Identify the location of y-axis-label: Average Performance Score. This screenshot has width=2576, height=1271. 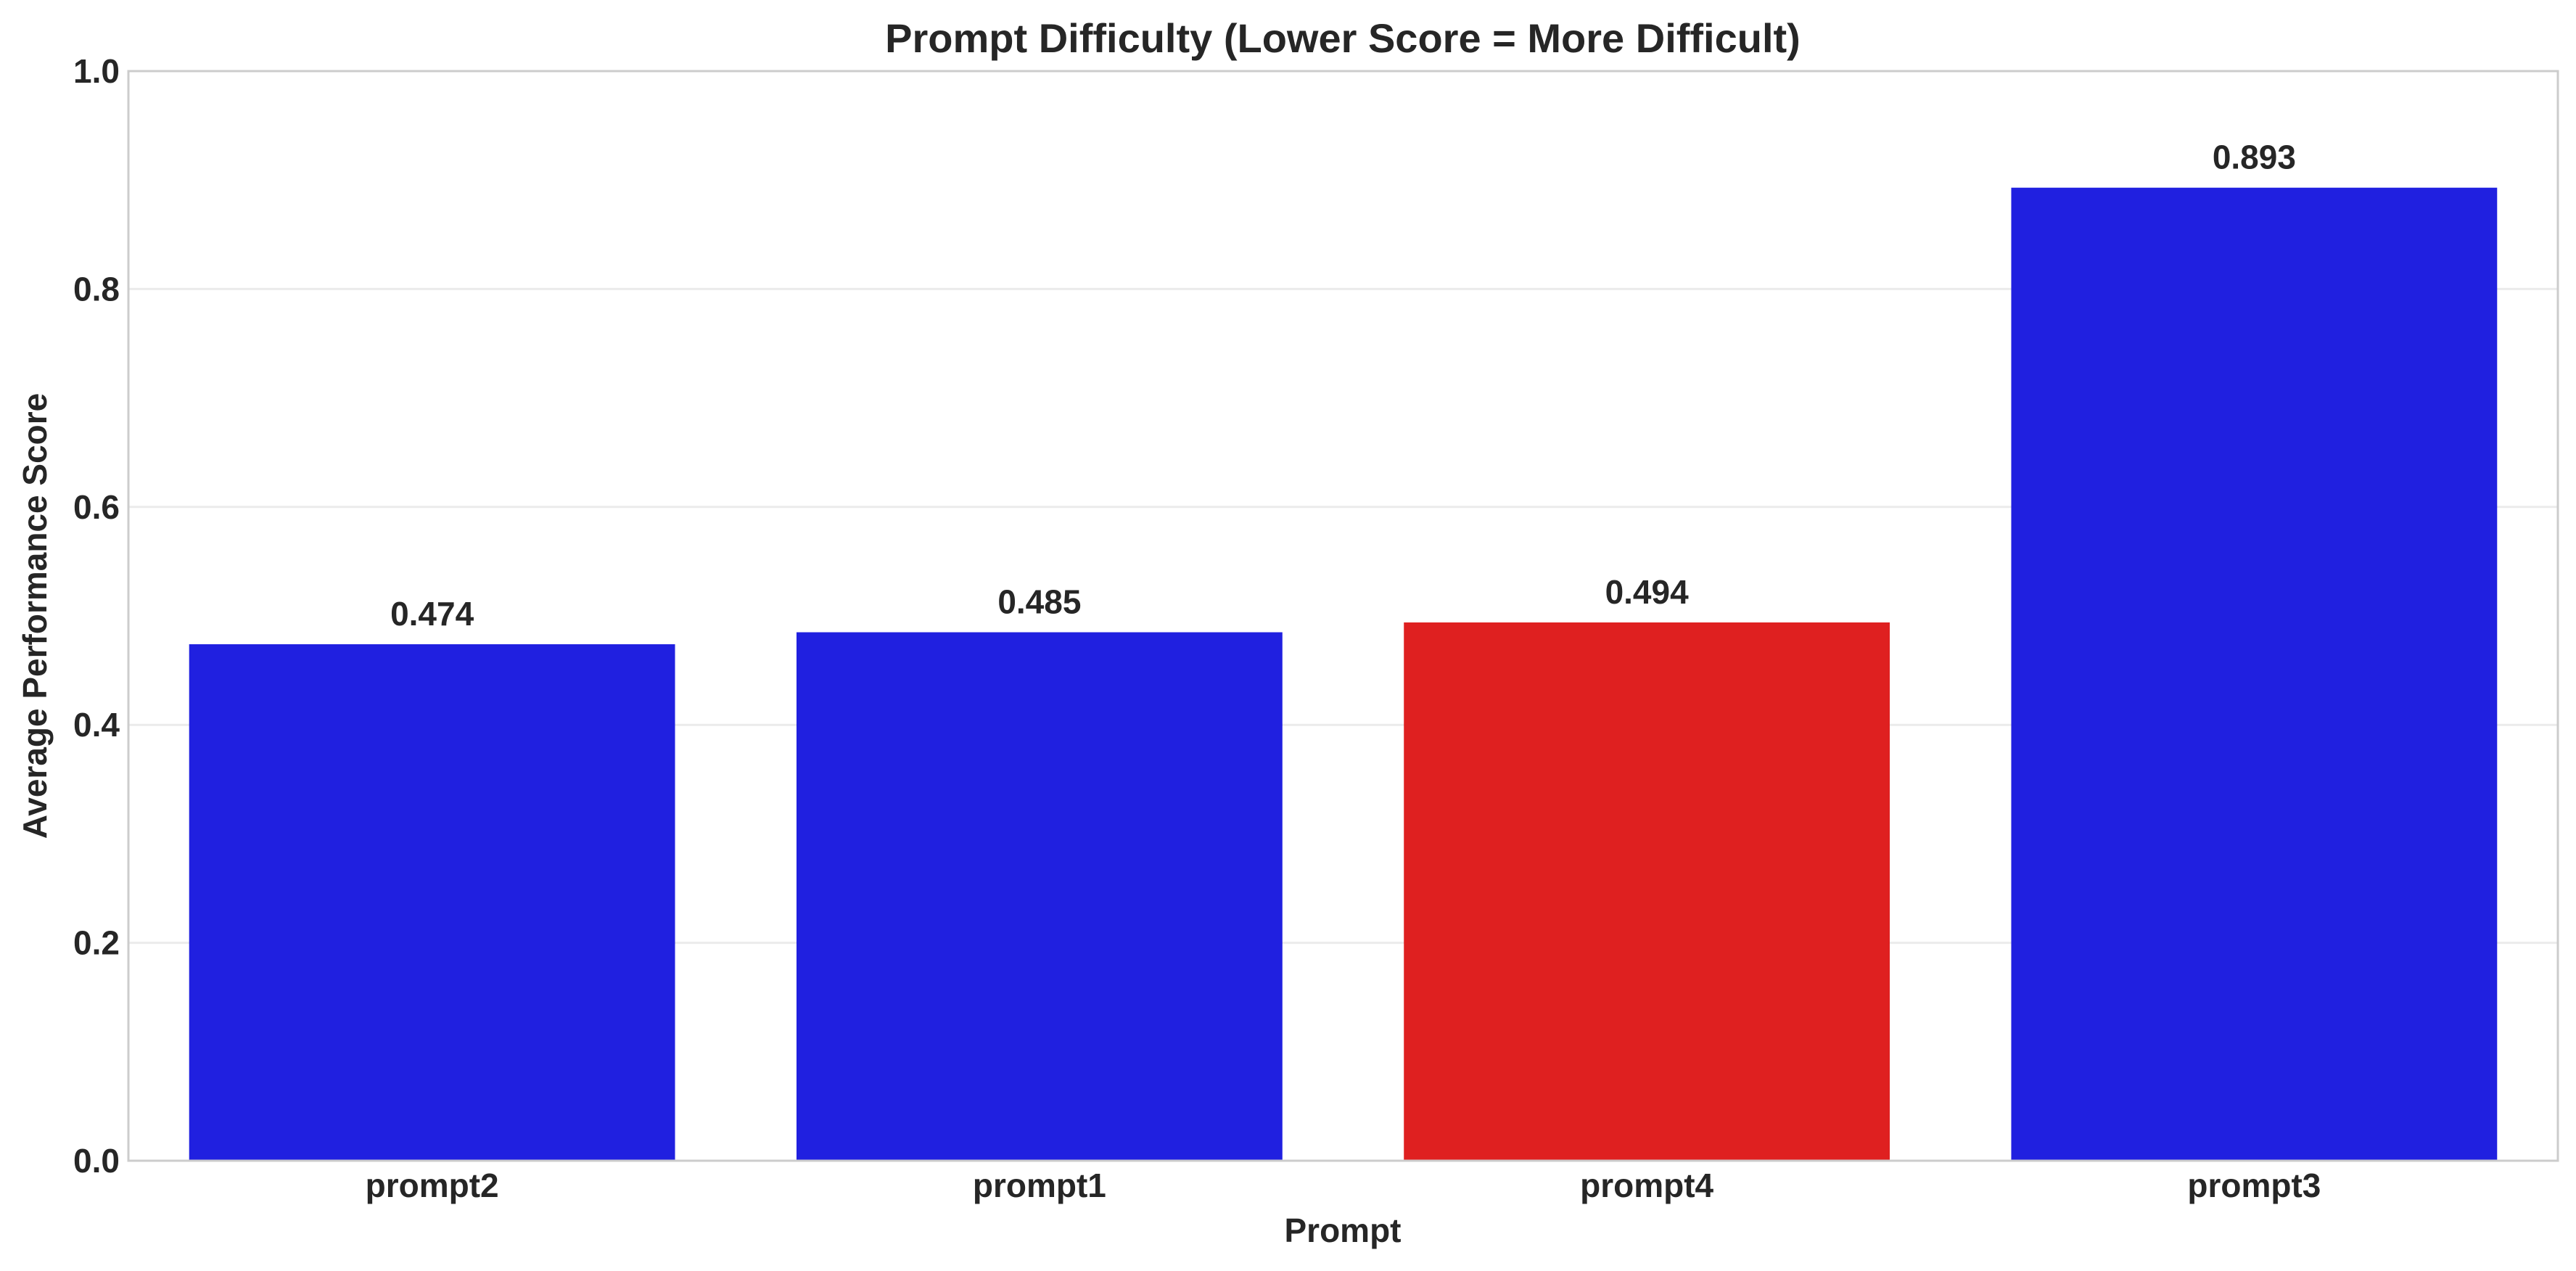
(35, 616).